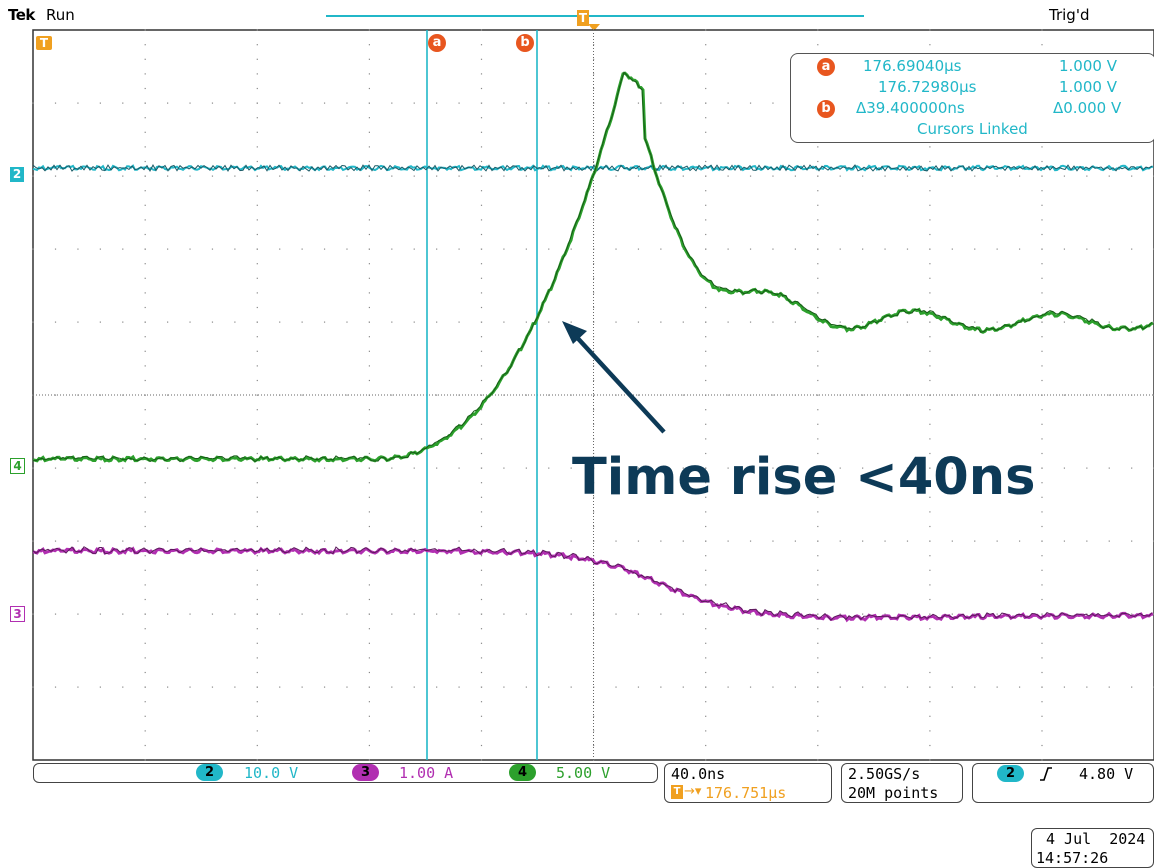  What do you see at coordinates (893, 793) in the screenshot?
I see `record-length: 20M points` at bounding box center [893, 793].